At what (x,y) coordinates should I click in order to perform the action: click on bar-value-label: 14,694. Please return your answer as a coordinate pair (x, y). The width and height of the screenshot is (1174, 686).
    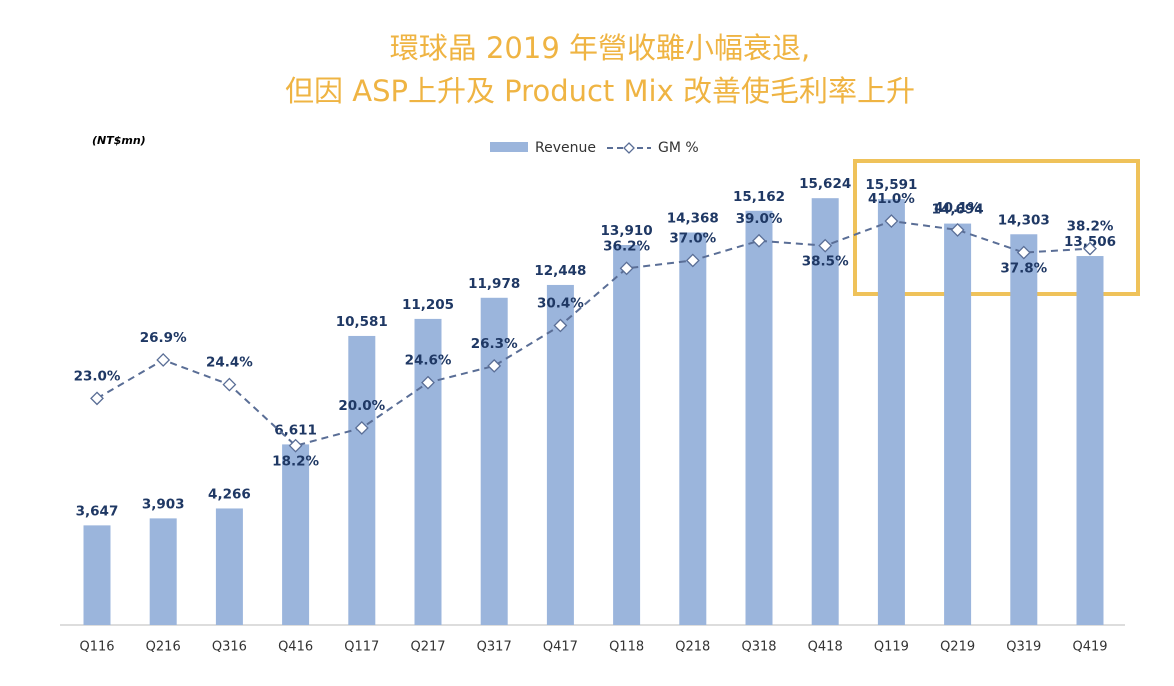
    Looking at the image, I should click on (958, 210).